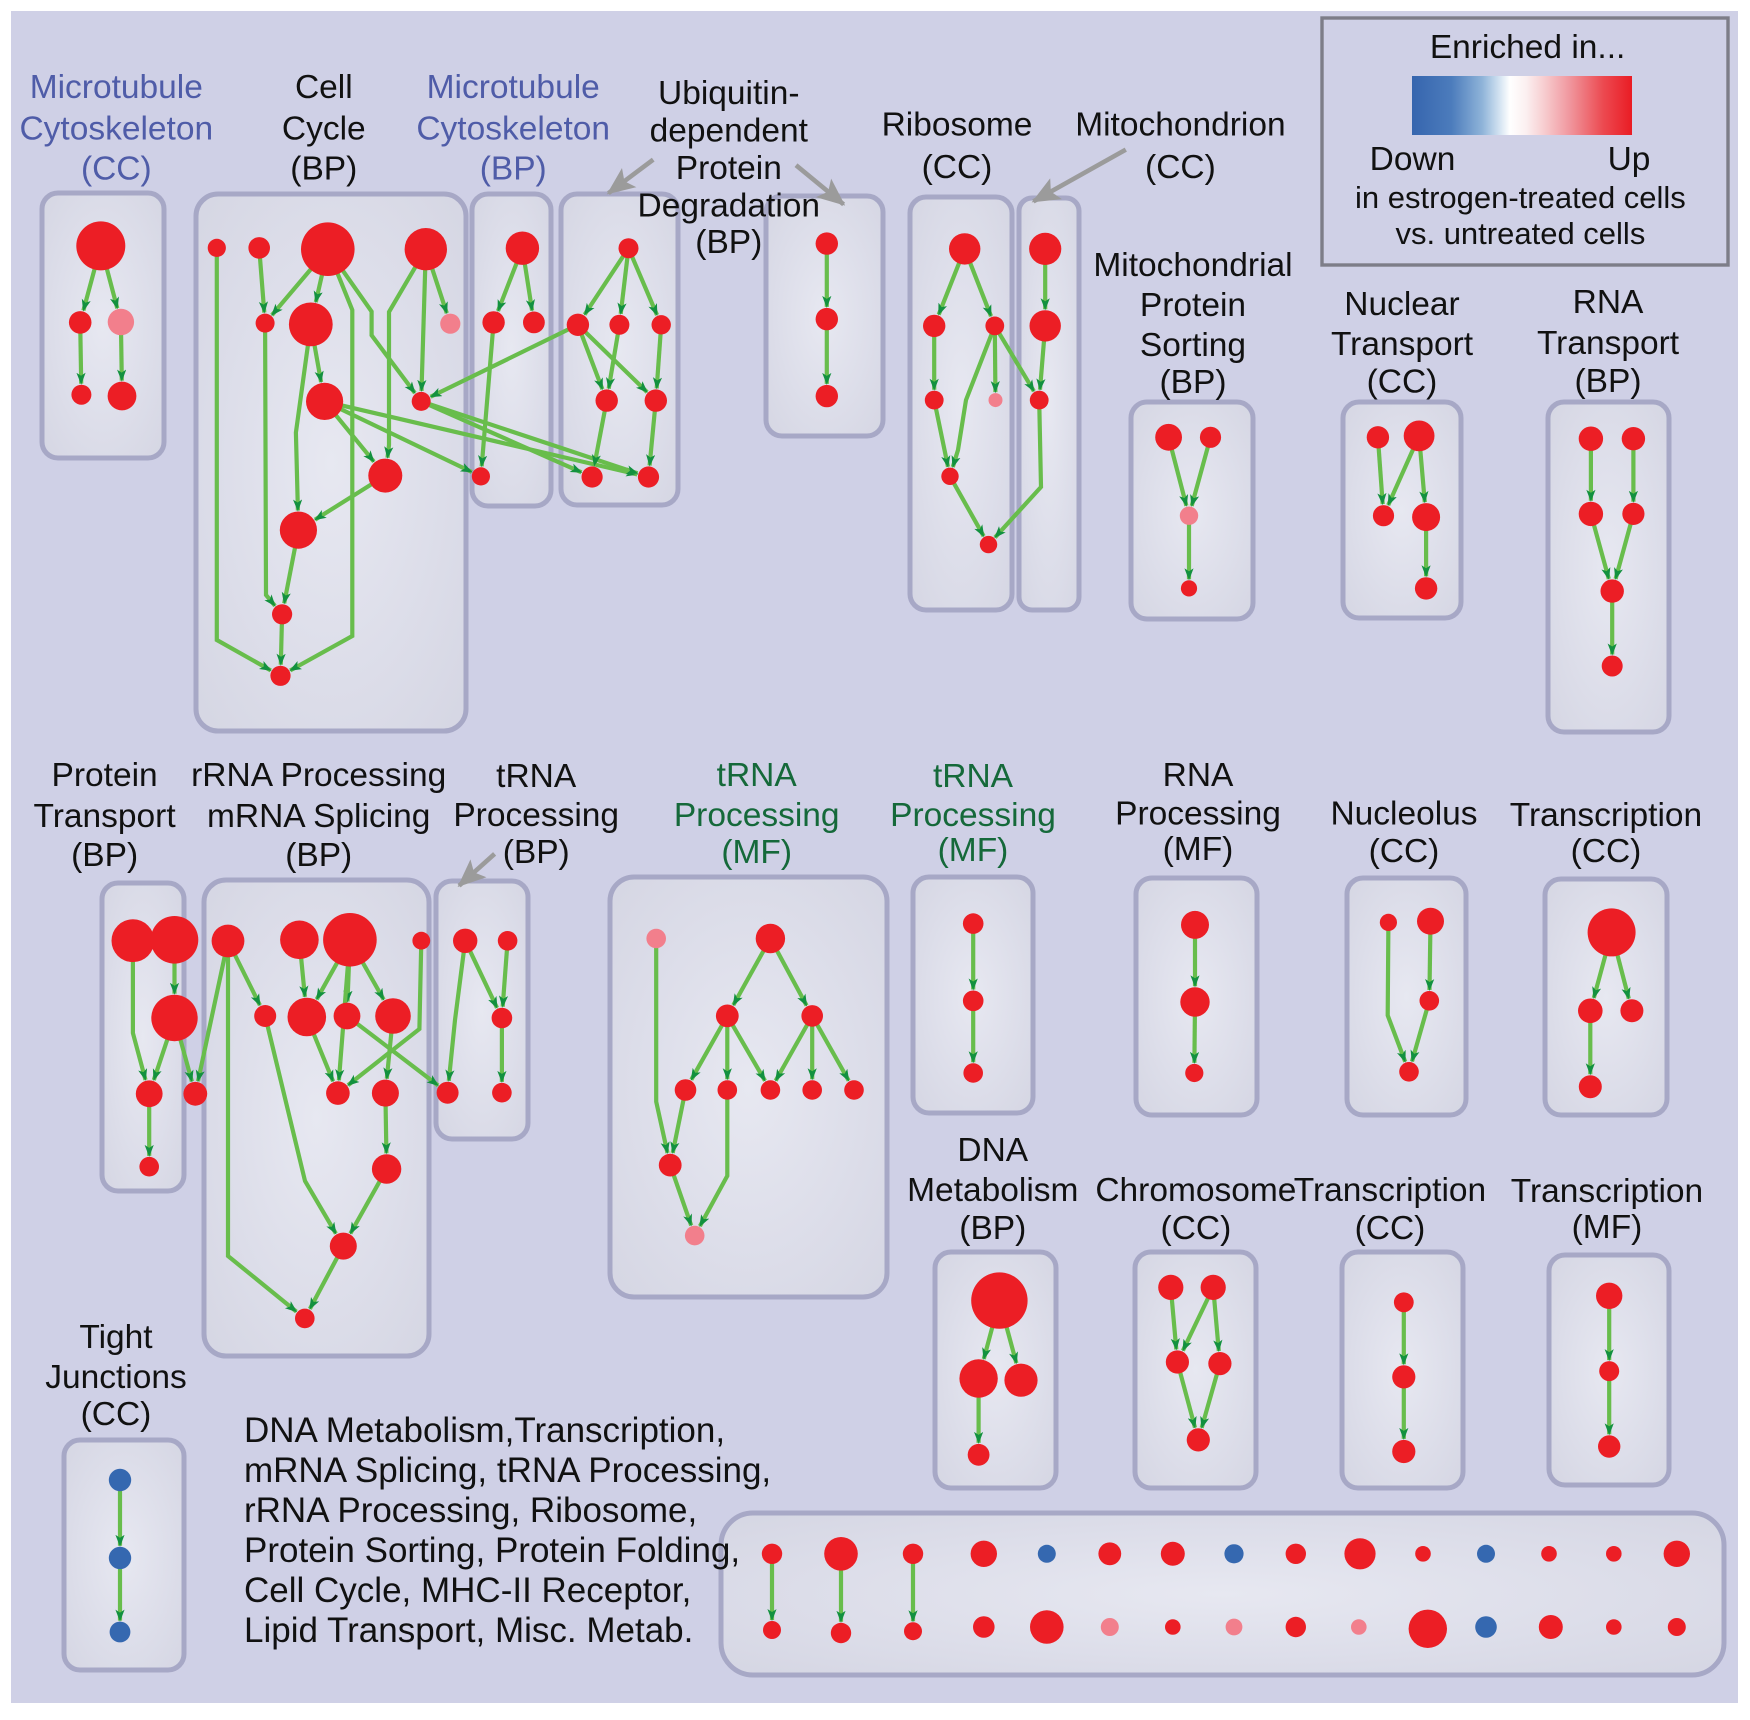 The image size is (1750, 1720). I want to click on svg-text: Ubiquitin-, so click(729, 93).